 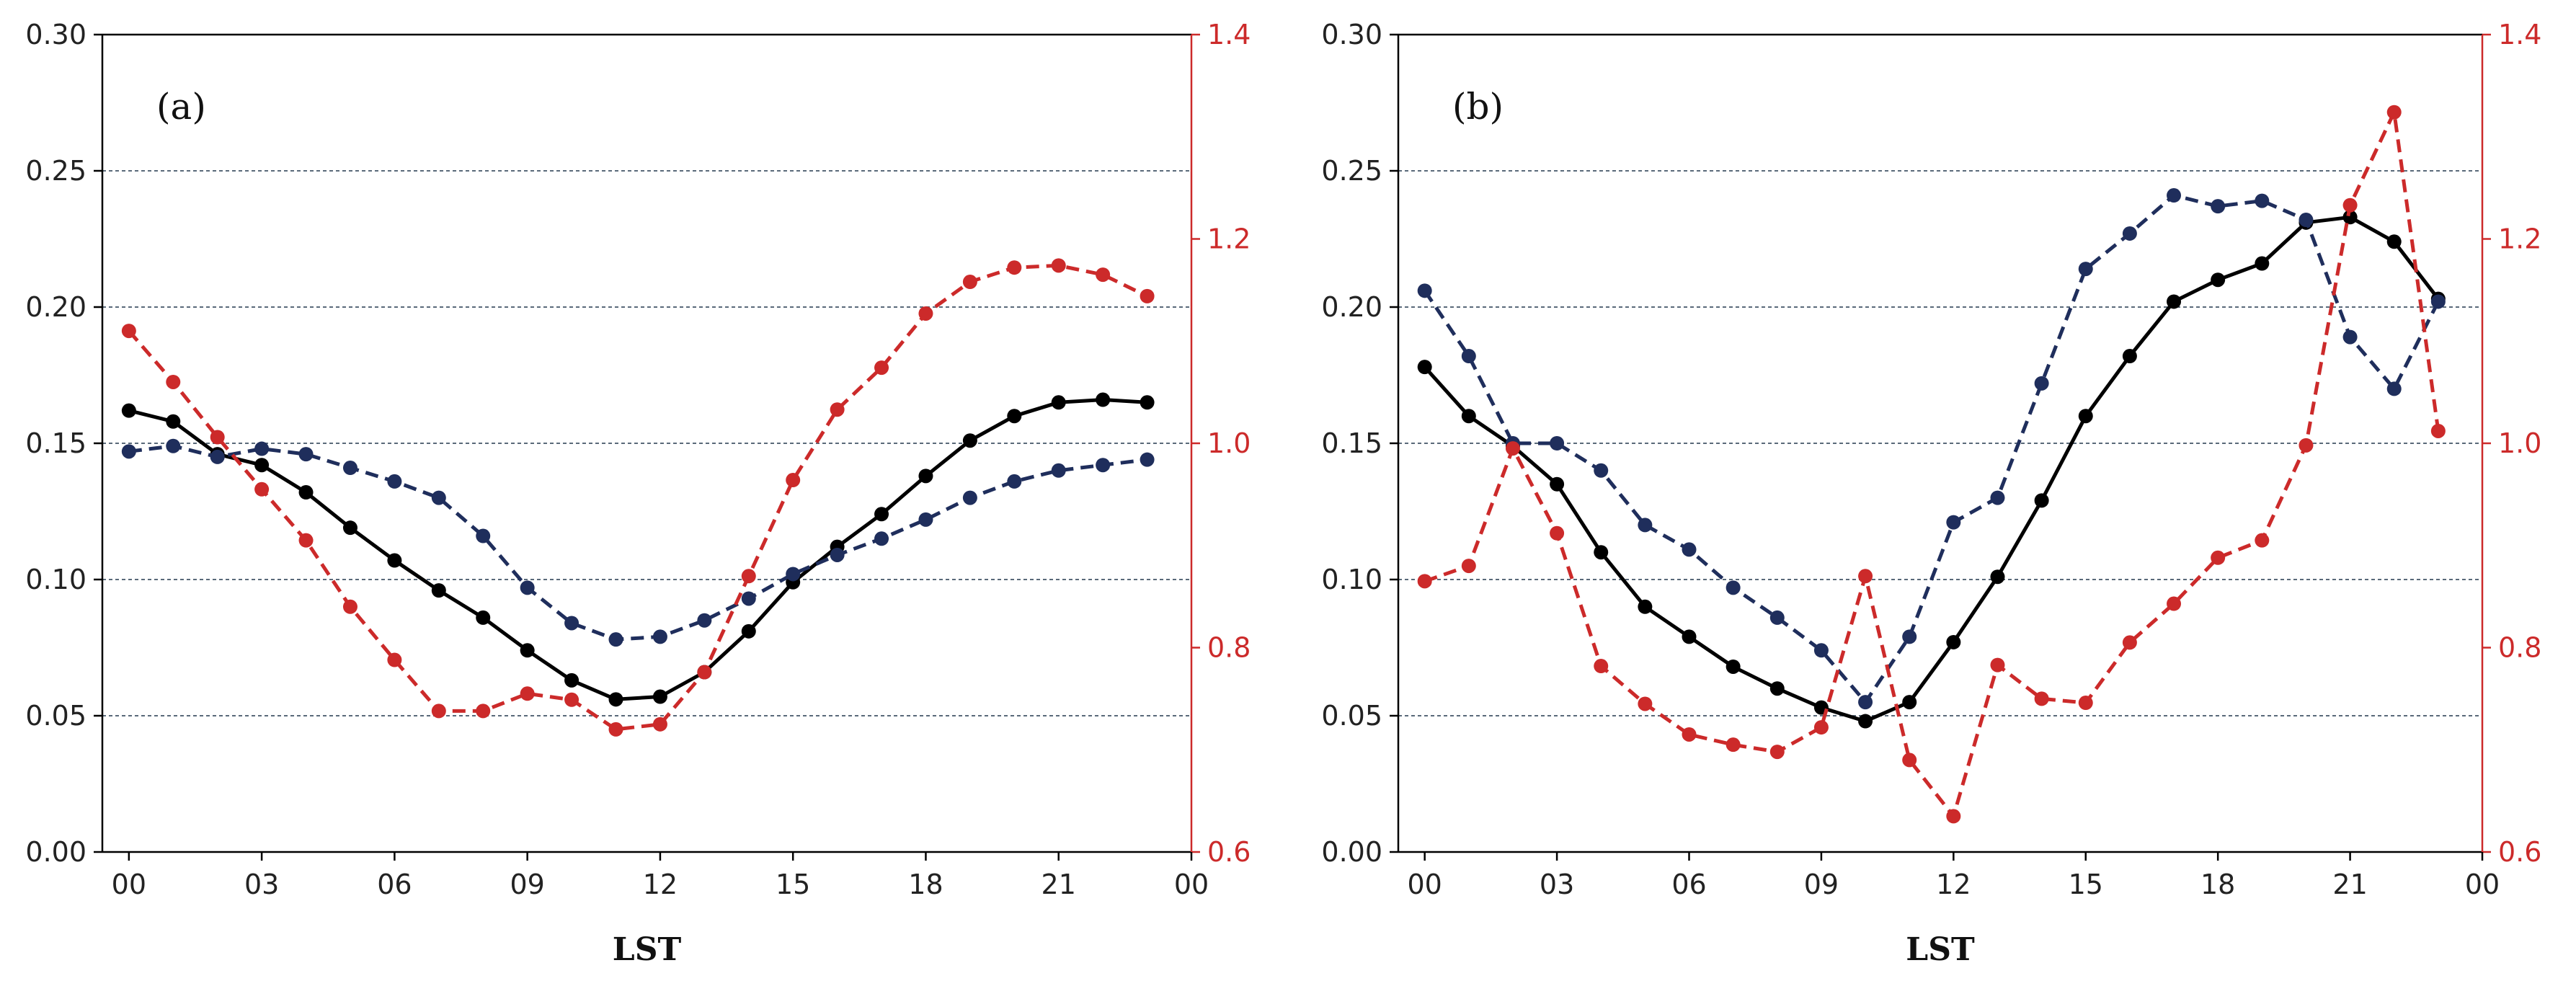 I want to click on left-tick-label-6: 0.30, so click(x=1351, y=34).